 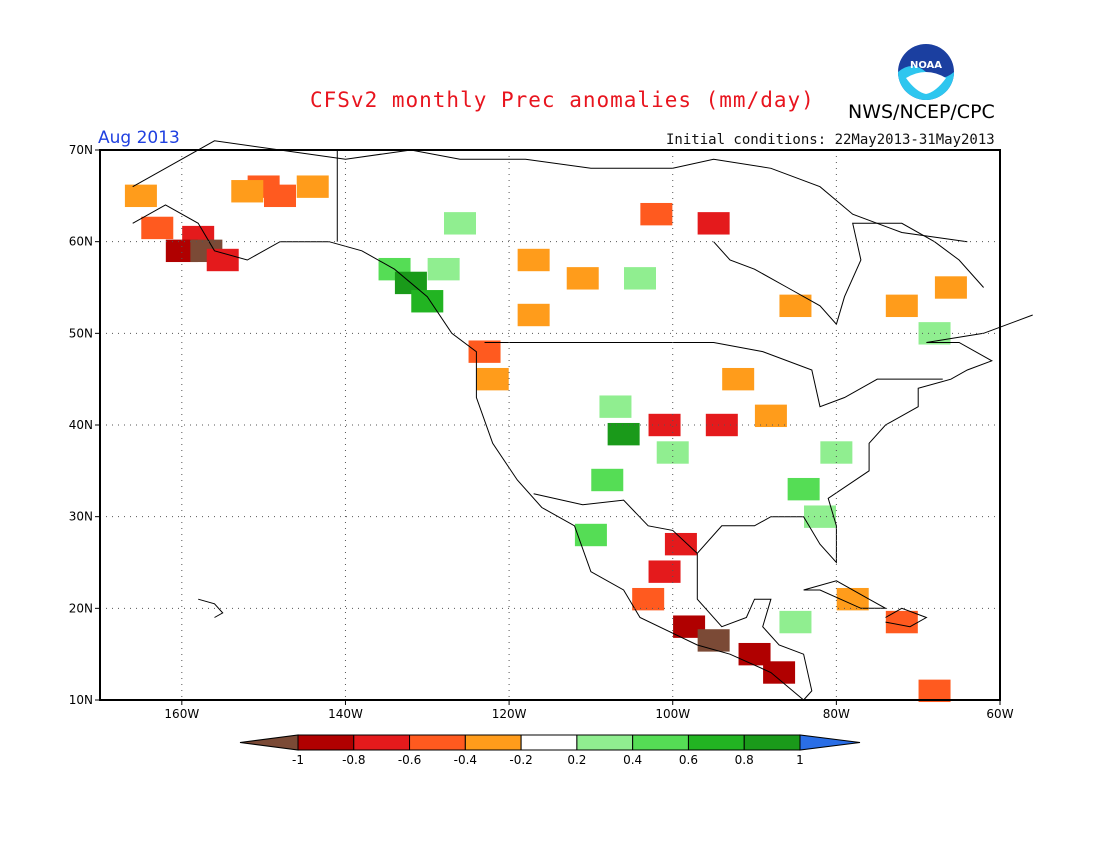 I want to click on us-mexico-border, so click(x=615, y=523).